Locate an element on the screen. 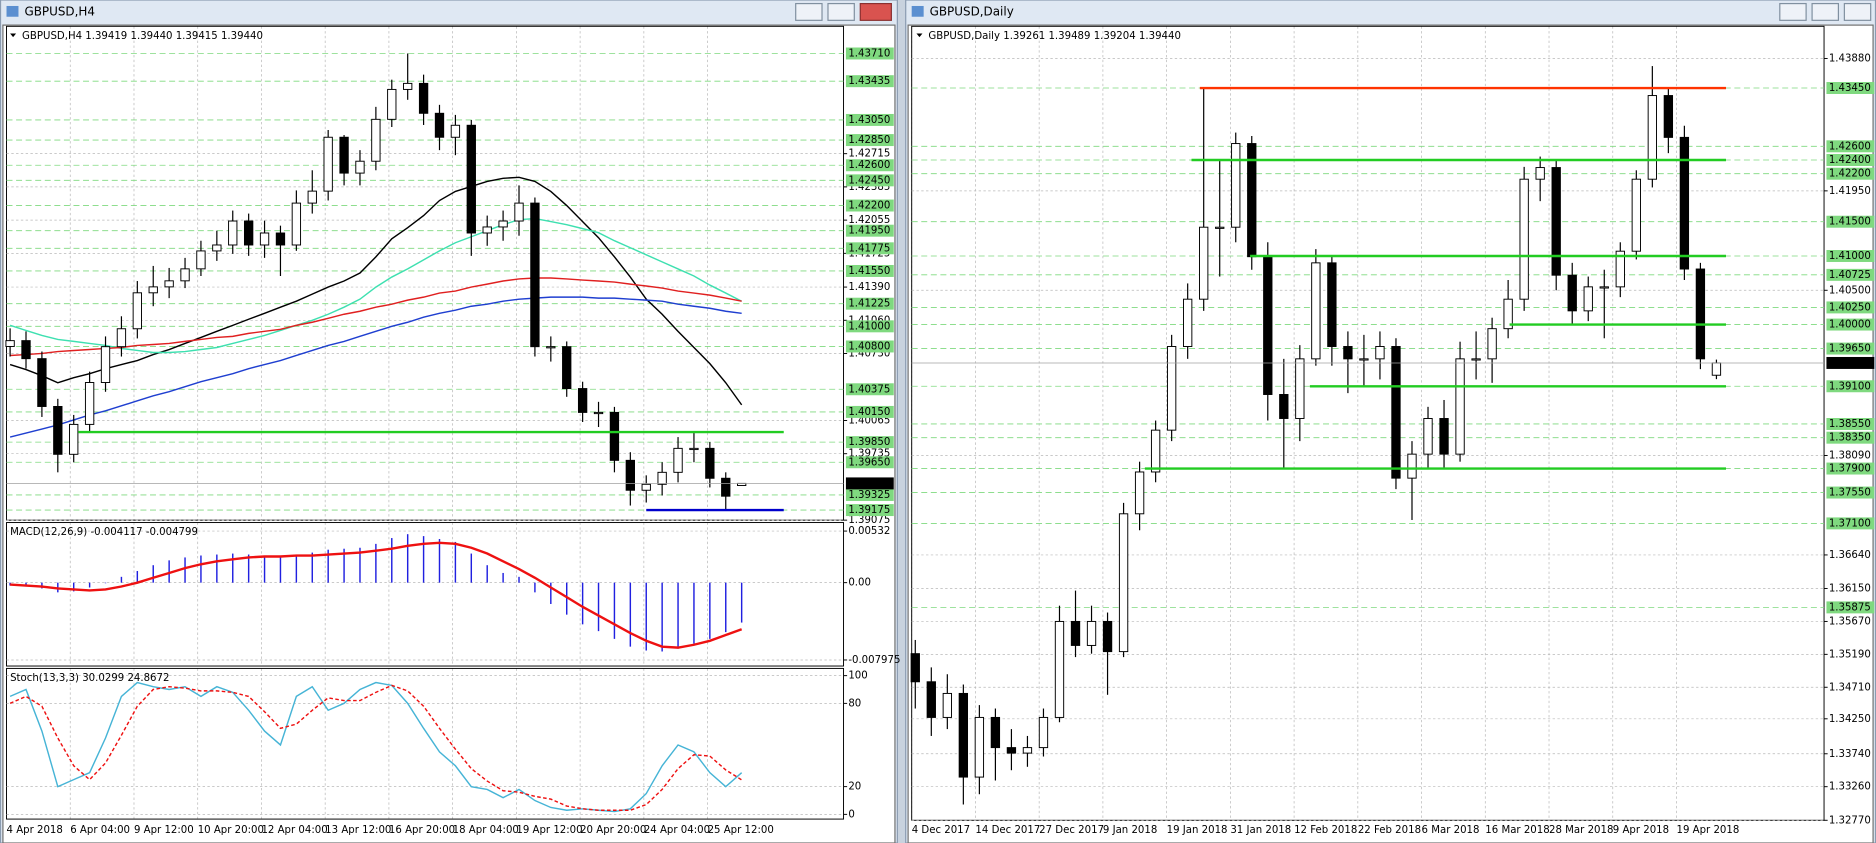 The height and width of the screenshot is (843, 1876). x-tick-label: 10 Apr 20:00 is located at coordinates (231, 830).